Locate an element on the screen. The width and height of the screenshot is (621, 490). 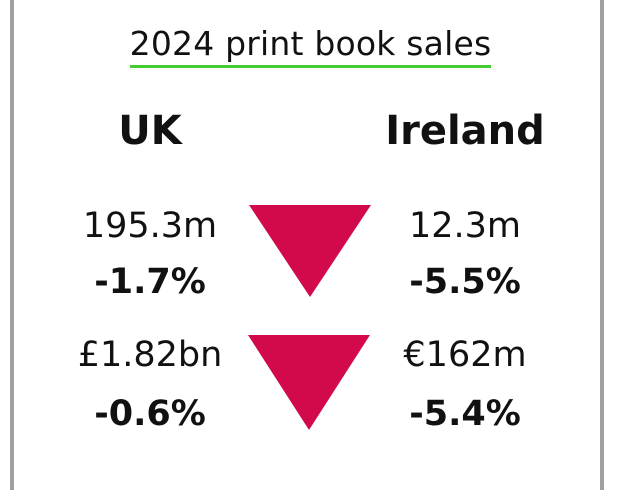
page-title: 2024 print book sales is located at coordinates (310, 46).